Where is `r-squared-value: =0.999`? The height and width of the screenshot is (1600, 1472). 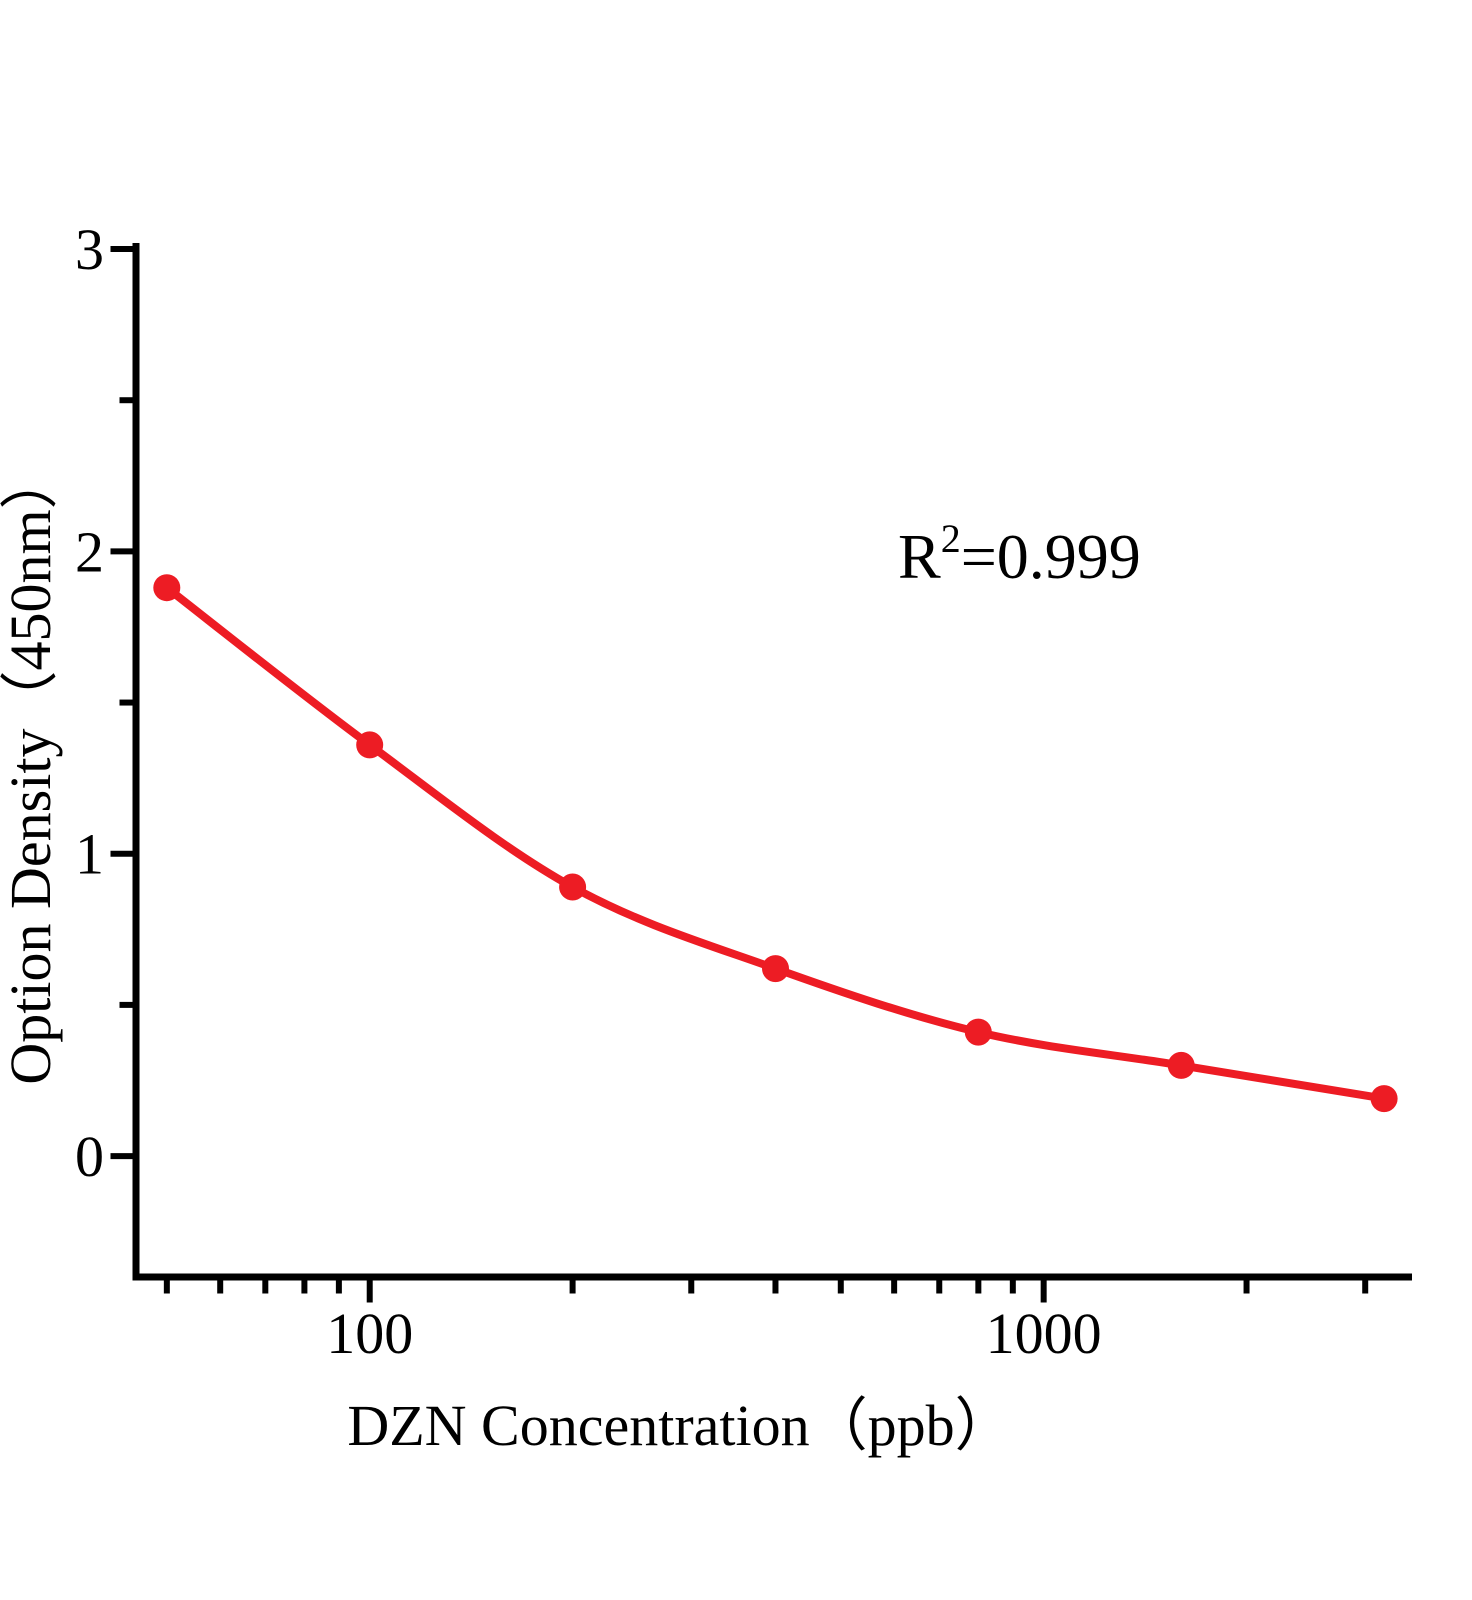
r-squared-value: =0.999 is located at coordinates (1051, 556).